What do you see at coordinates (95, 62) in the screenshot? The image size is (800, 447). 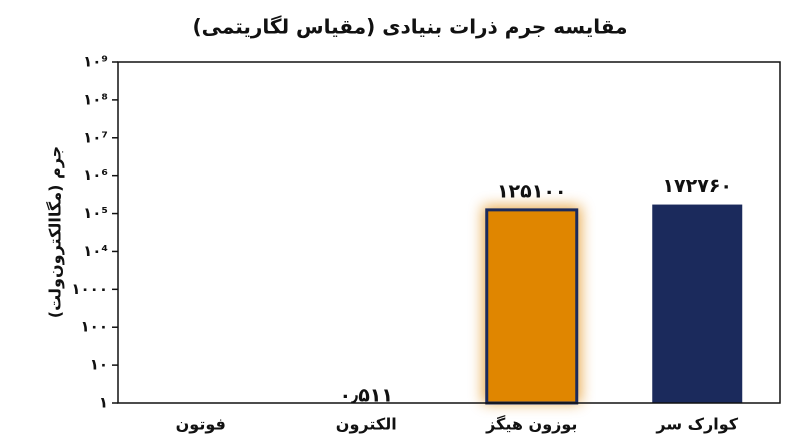 I see `y-tick-label: ۱۰⁹` at bounding box center [95, 62].